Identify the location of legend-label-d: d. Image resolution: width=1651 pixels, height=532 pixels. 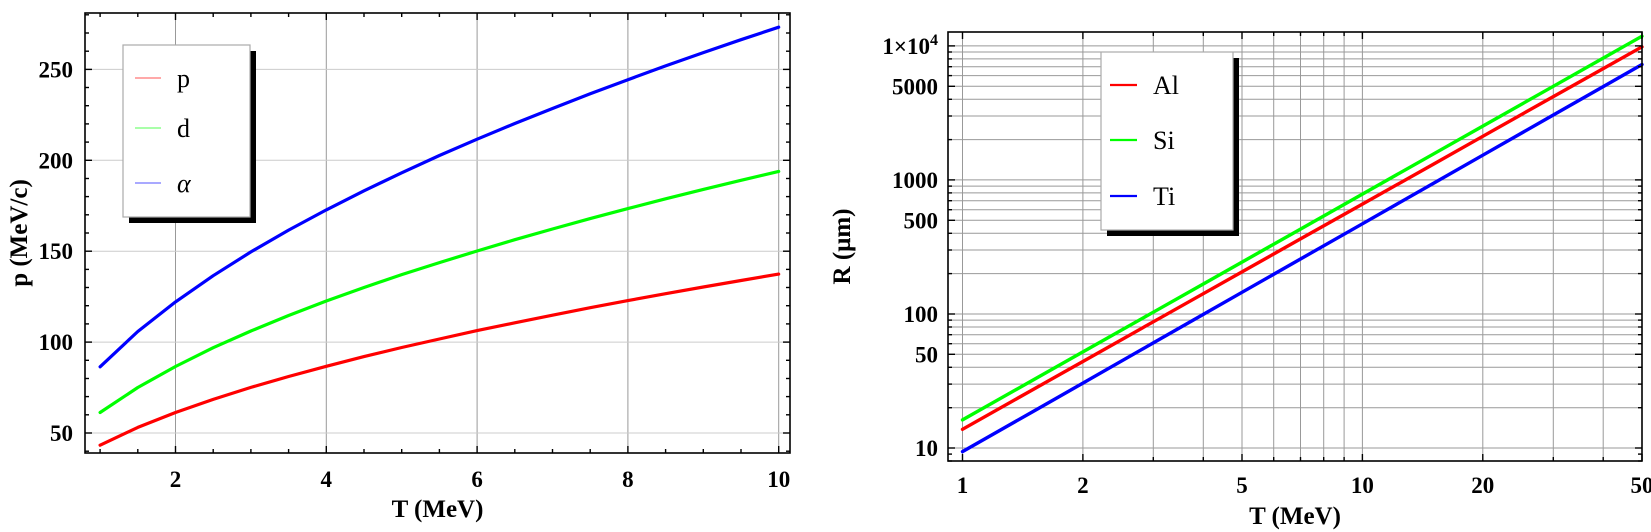
(183, 128).